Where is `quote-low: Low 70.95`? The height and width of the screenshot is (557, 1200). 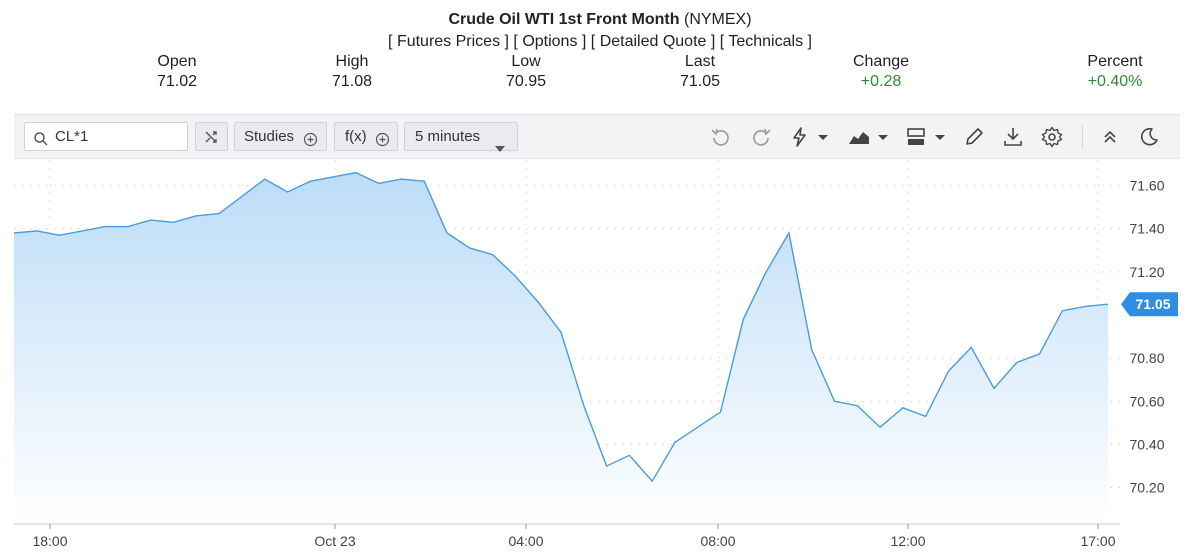 quote-low: Low 70.95 is located at coordinates (526, 72).